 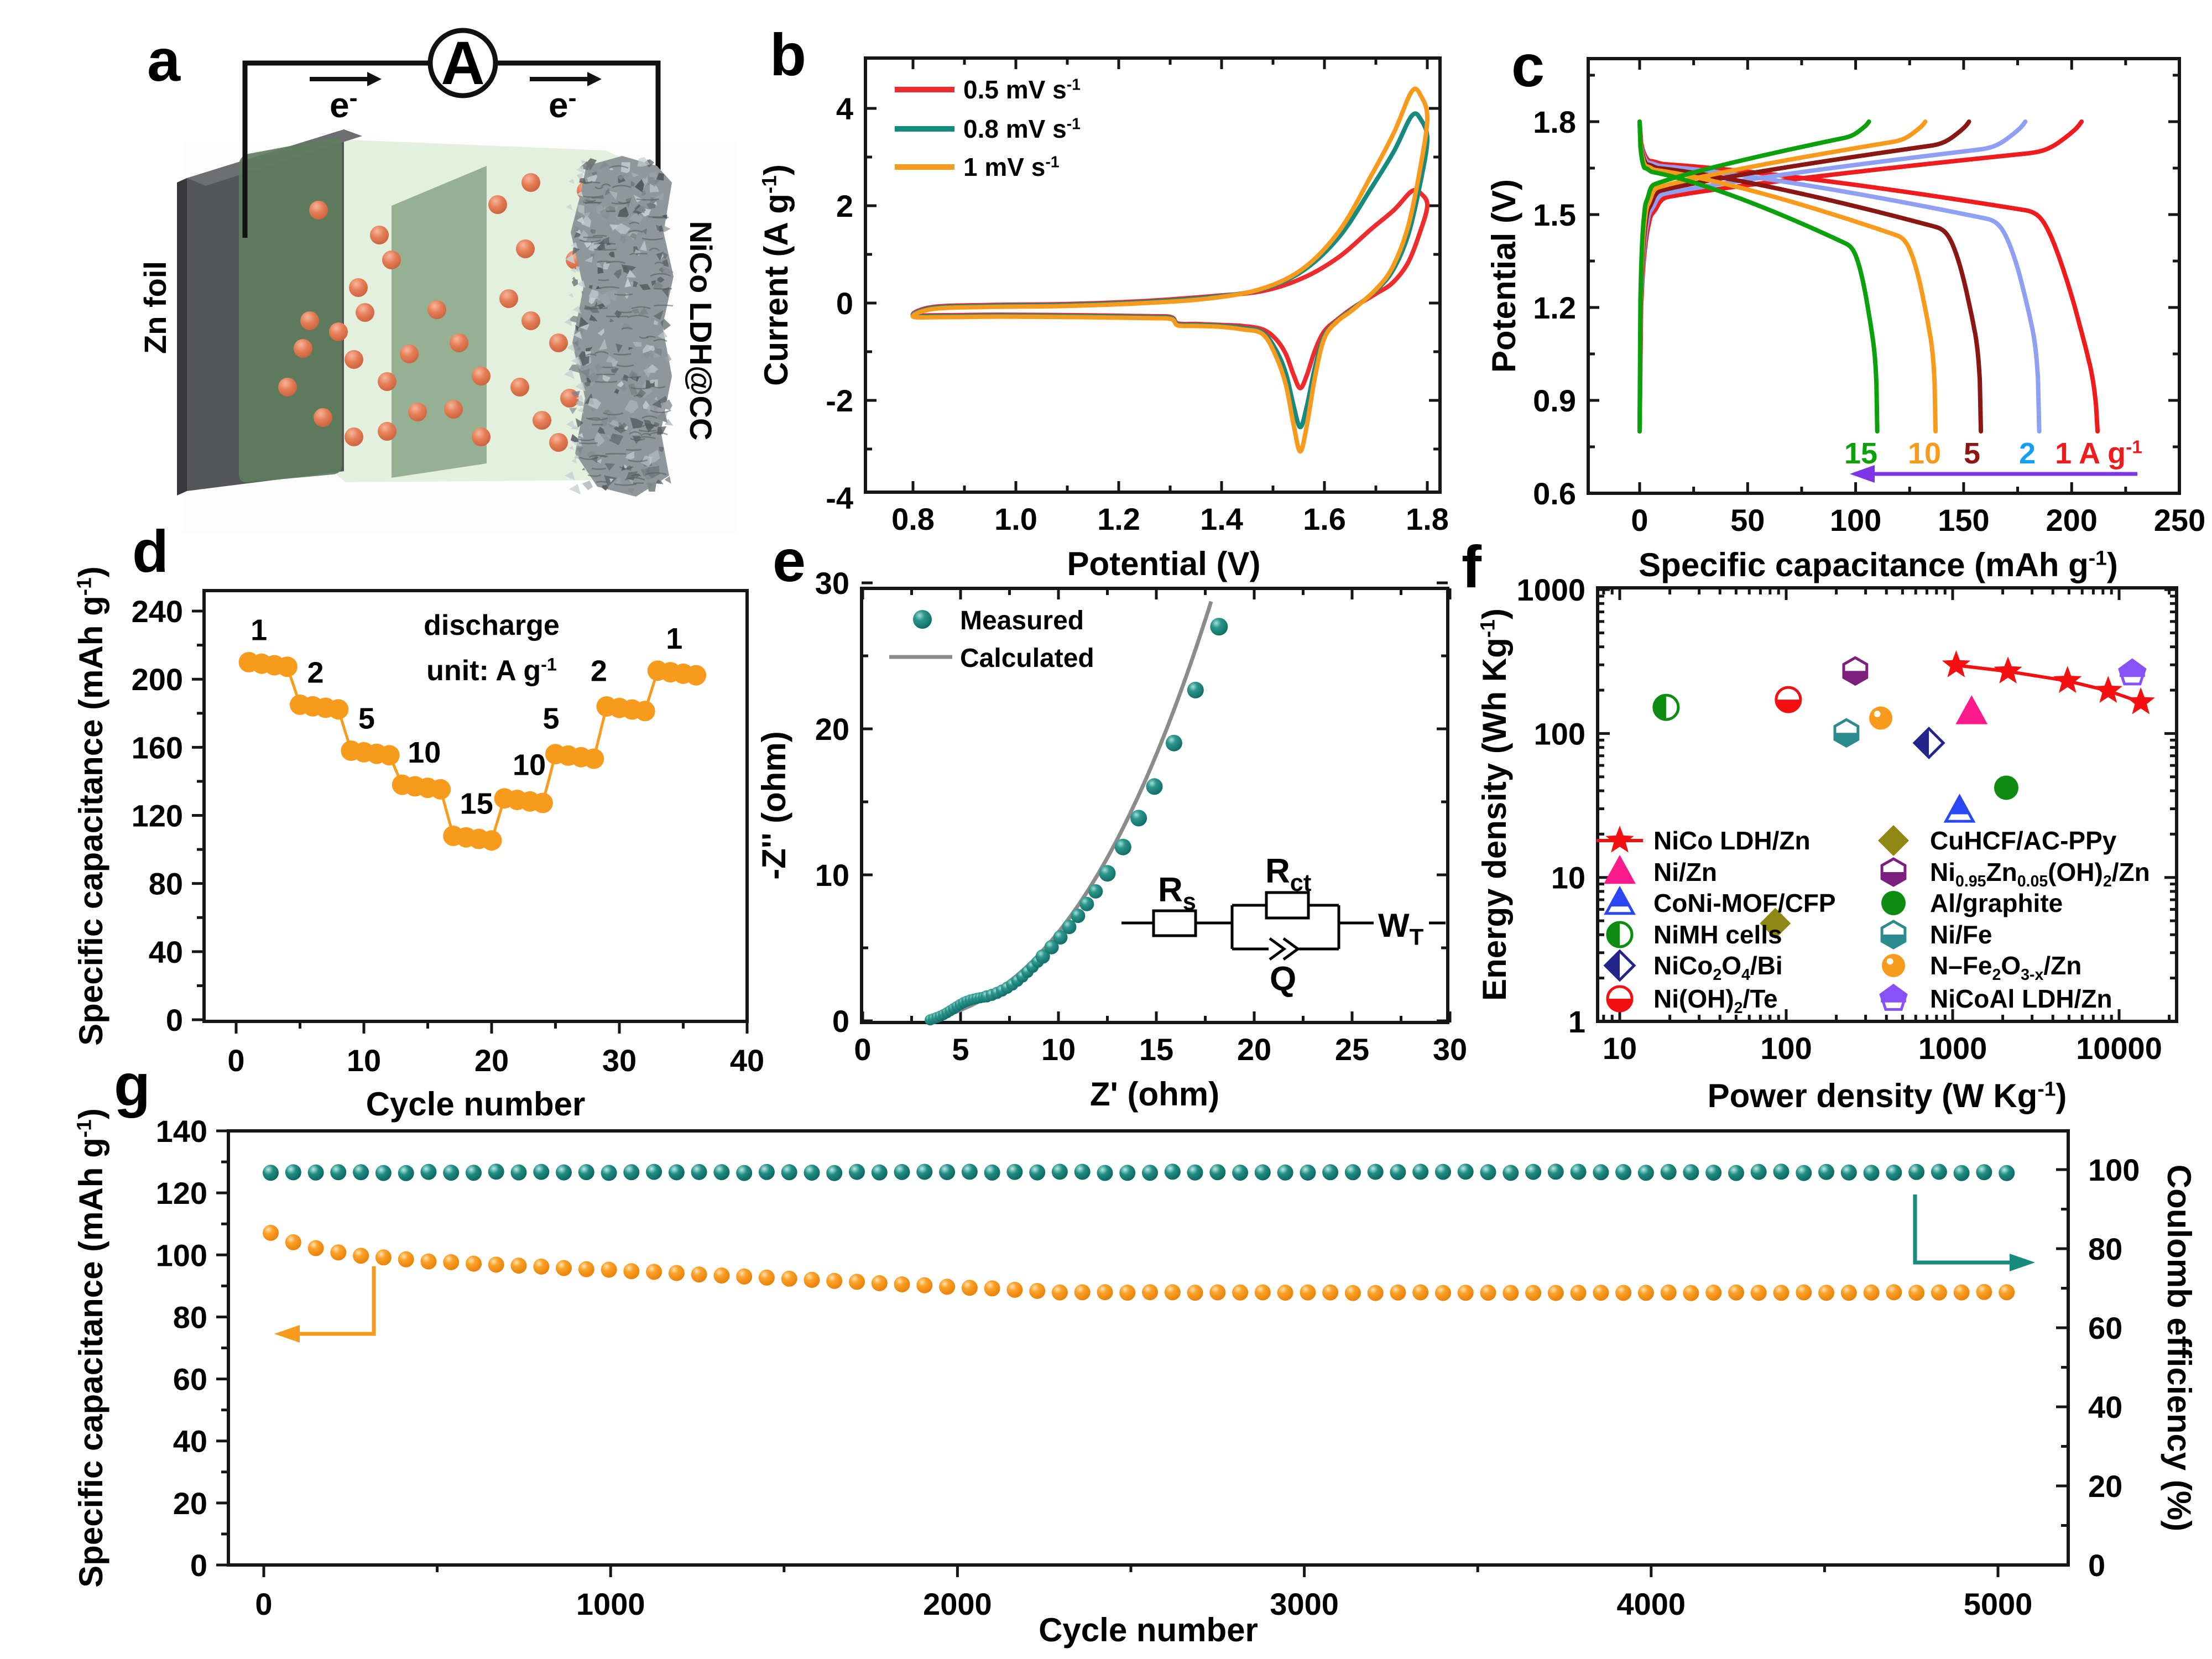 What do you see at coordinates (1428, 519) in the screenshot?
I see `svg-text: 1.8` at bounding box center [1428, 519].